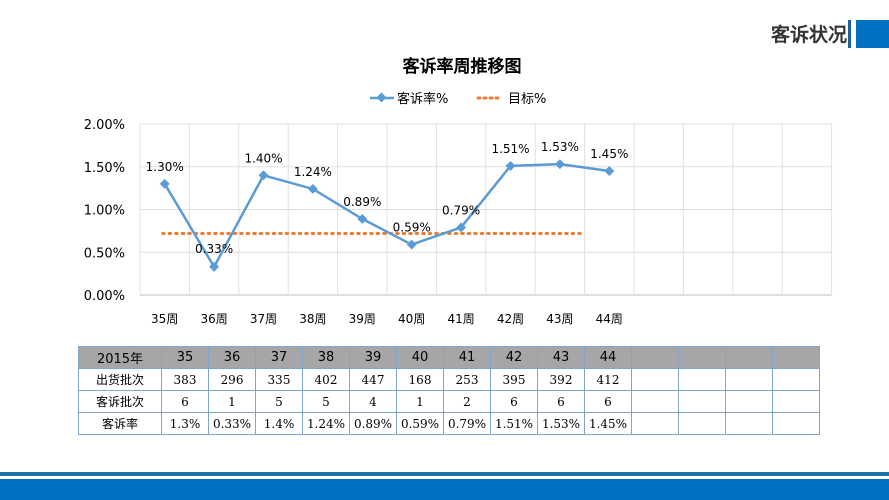  Describe the element at coordinates (104, 211) in the screenshot. I see `y-tick-label: 1.00%` at that location.